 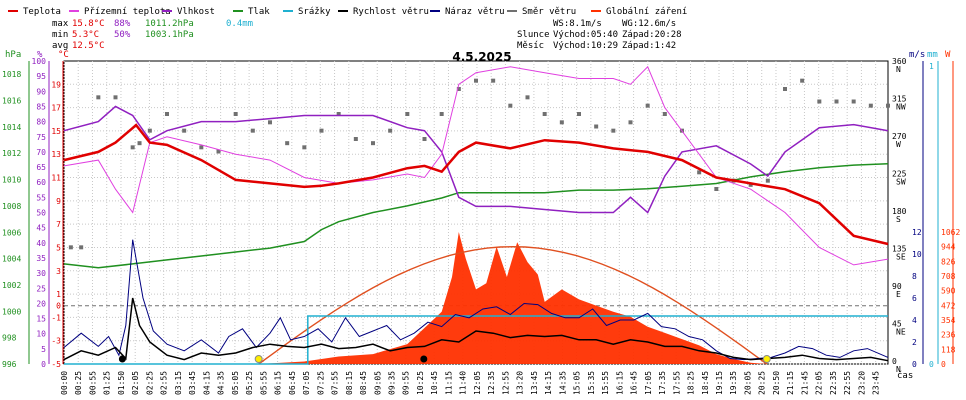 I want to click on tick-x: 04:15, so click(x=206, y=383).